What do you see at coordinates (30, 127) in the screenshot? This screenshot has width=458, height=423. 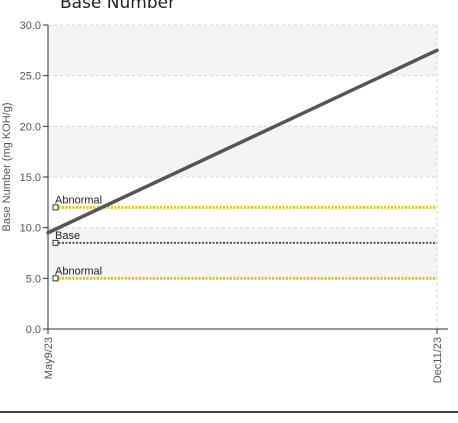 I see `y-tick-label: 20.0` at bounding box center [30, 127].